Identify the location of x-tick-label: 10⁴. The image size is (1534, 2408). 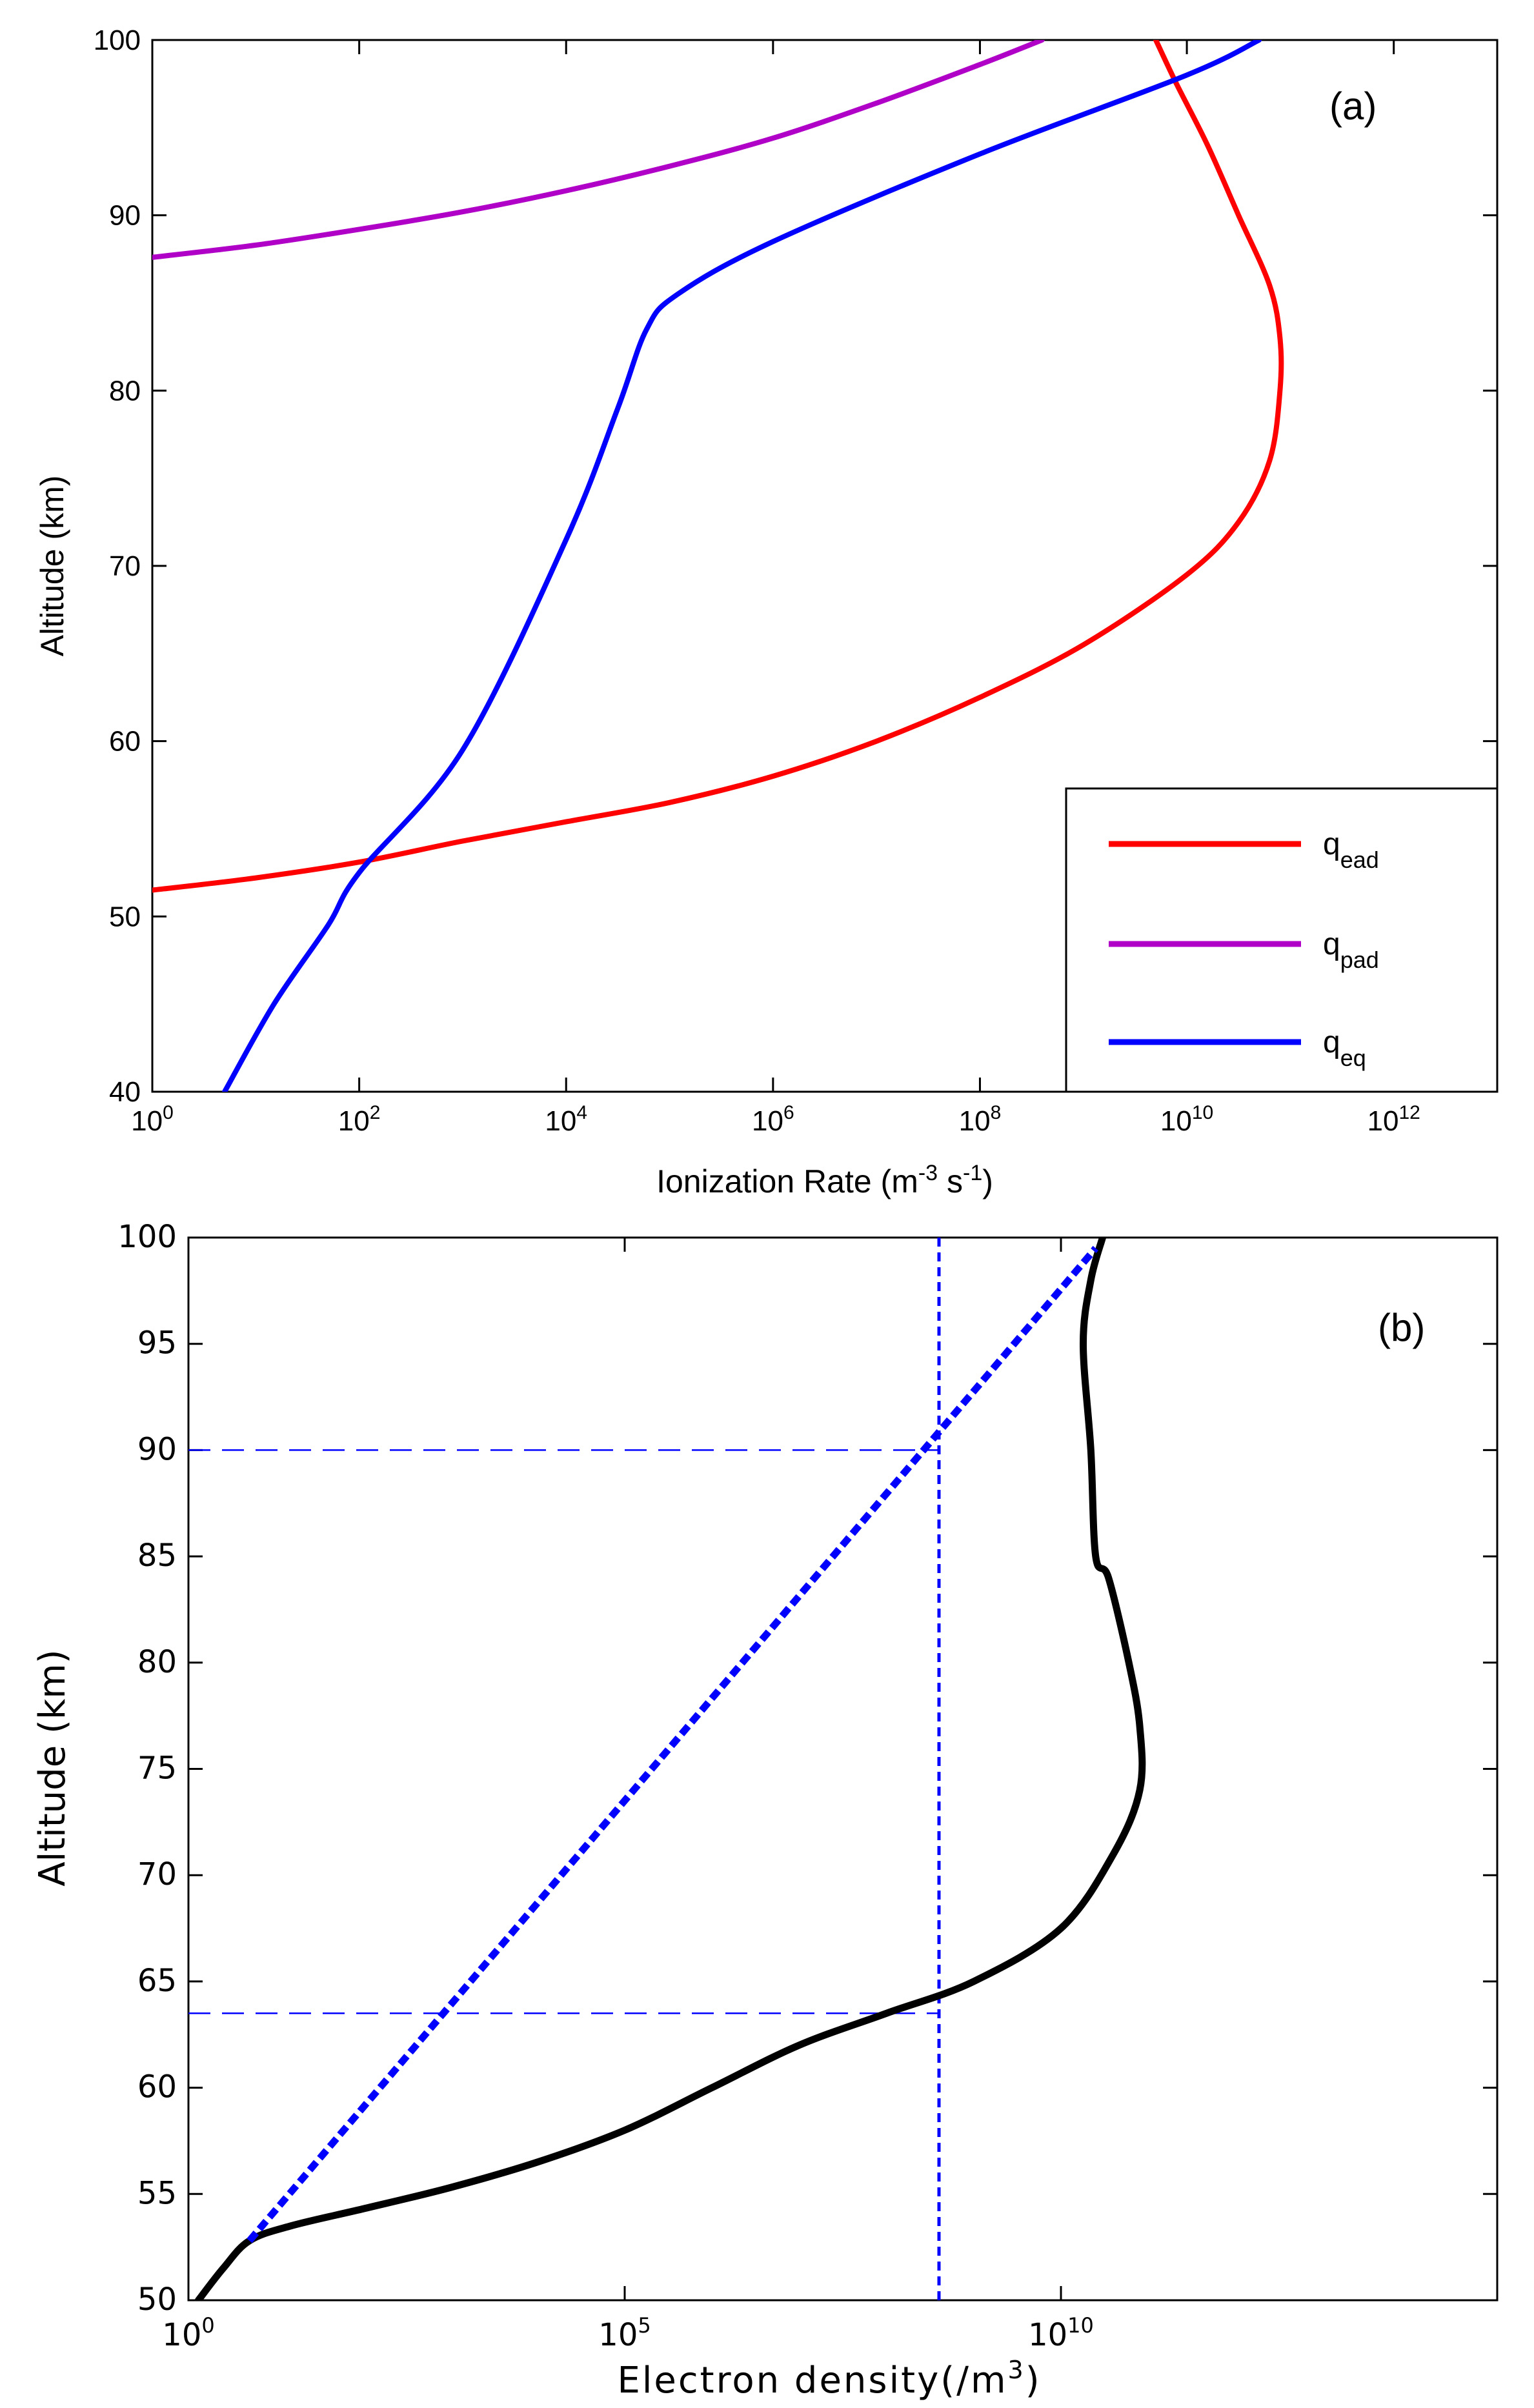
(566, 1119).